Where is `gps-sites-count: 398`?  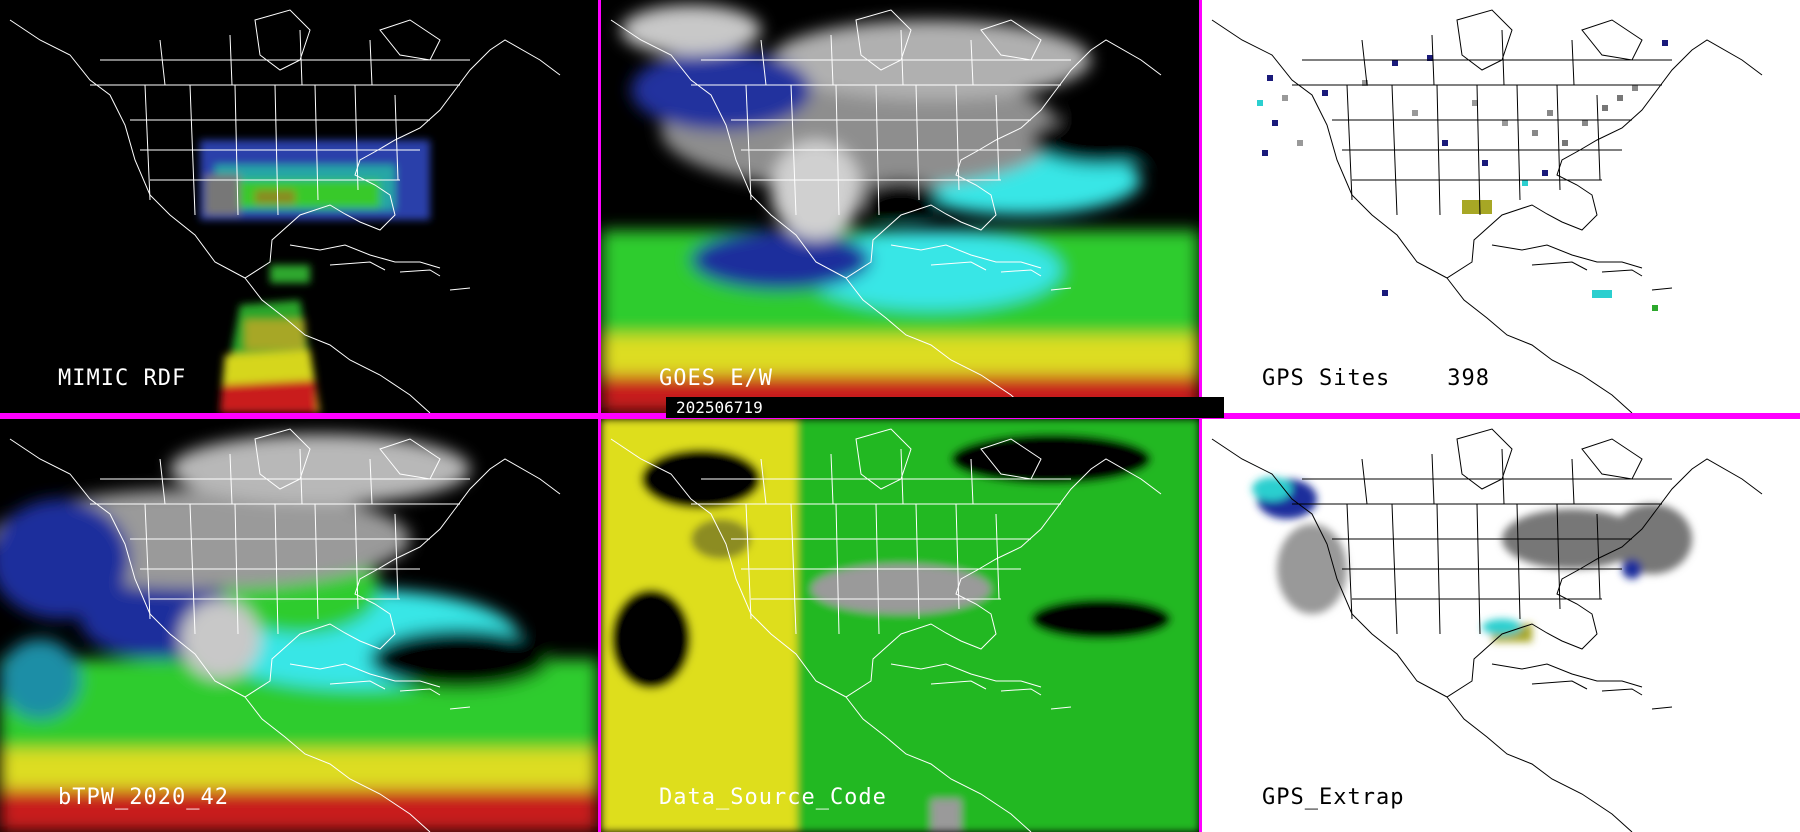 gps-sites-count: 398 is located at coordinates (1468, 378).